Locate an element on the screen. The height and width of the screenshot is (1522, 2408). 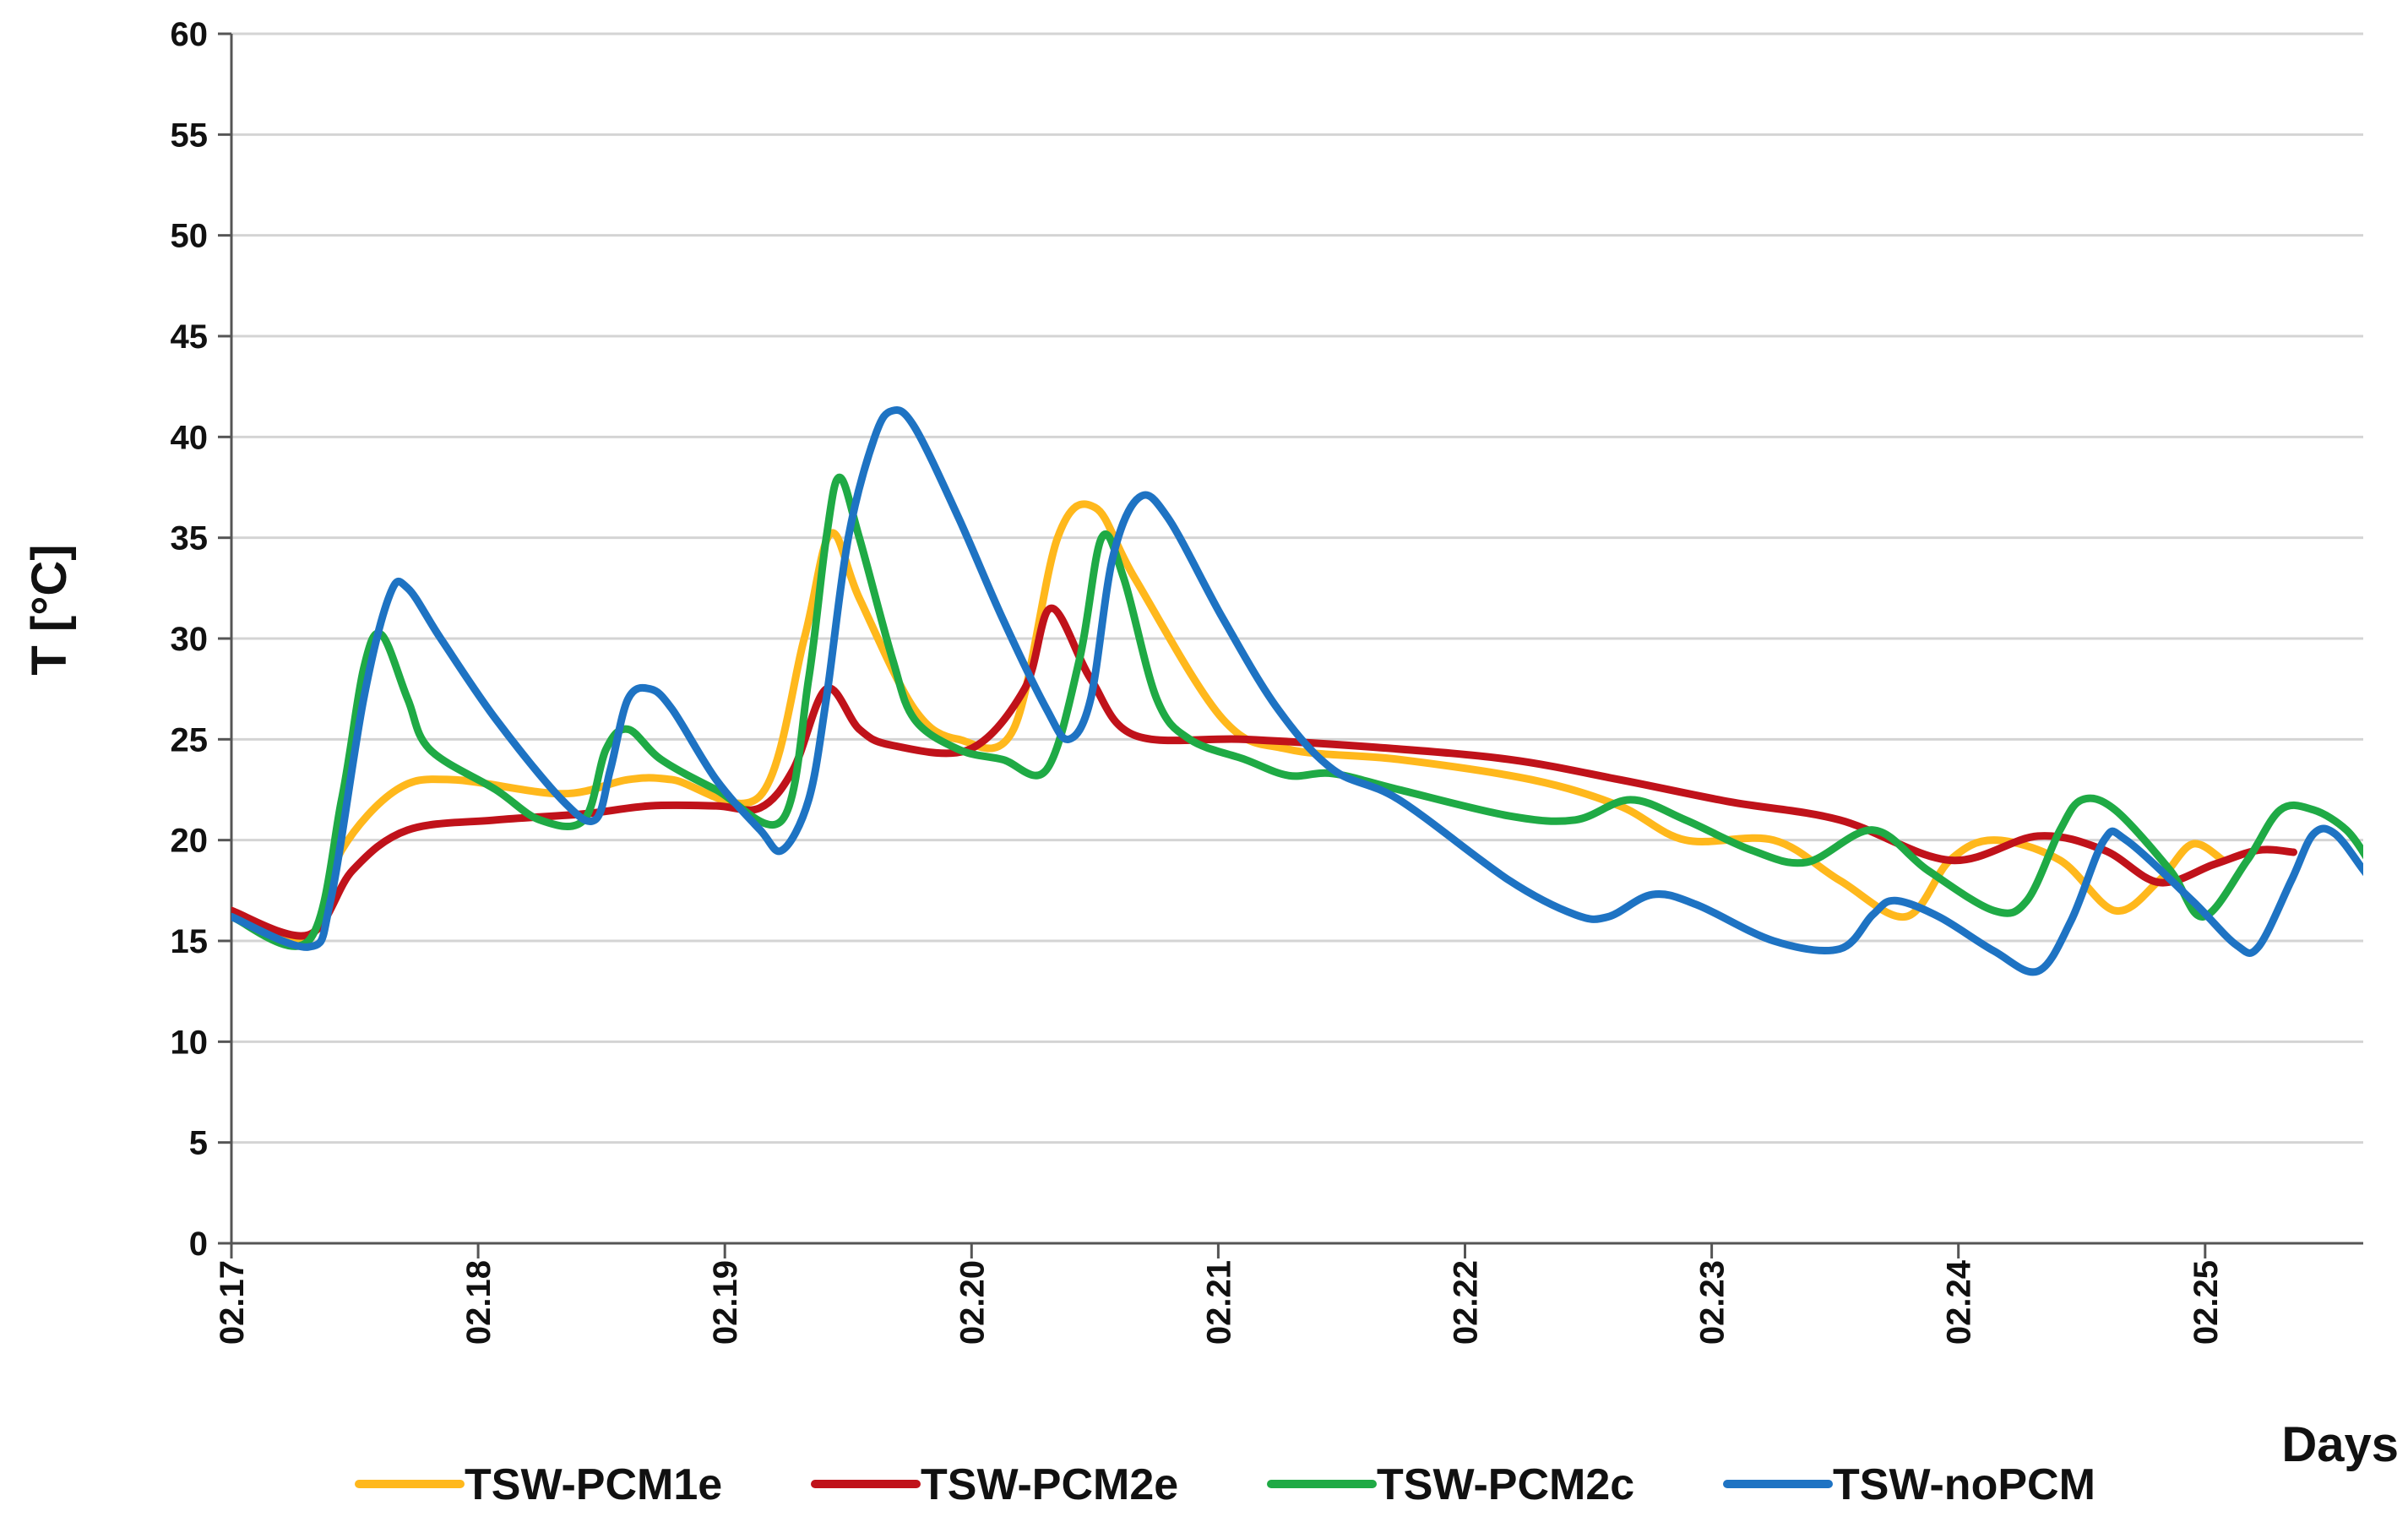
x-tick-label: 02.19 is located at coordinates (725, 1302).